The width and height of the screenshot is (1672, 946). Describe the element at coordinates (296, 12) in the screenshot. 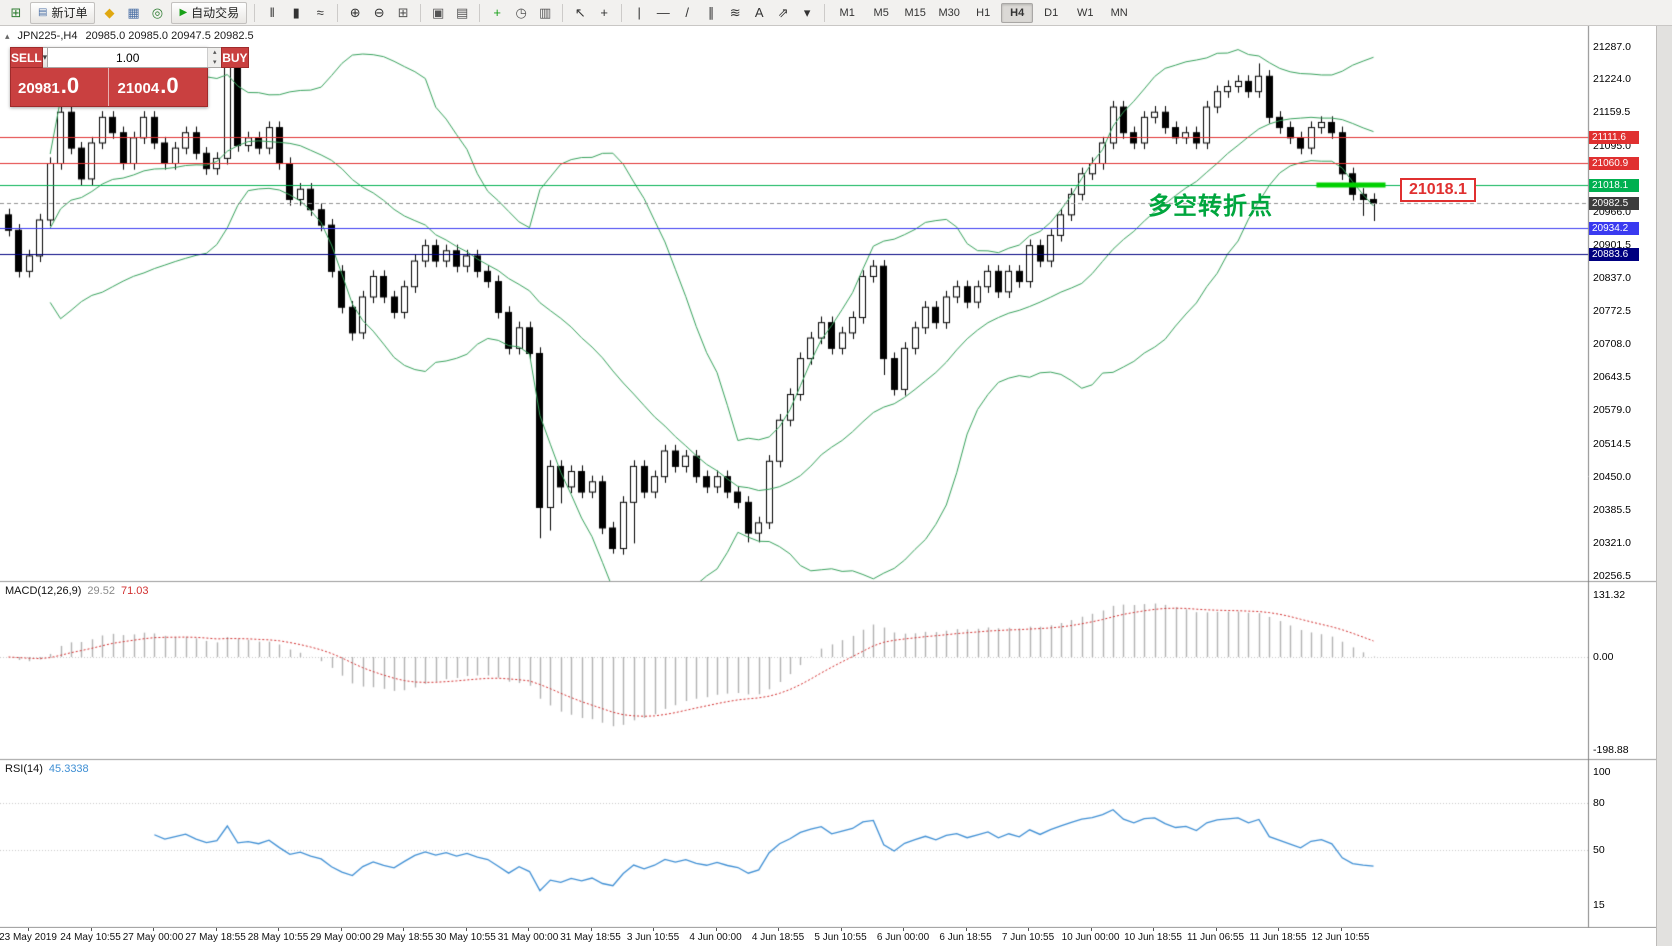

I see `candlestick-chart-icon: ▮` at that location.